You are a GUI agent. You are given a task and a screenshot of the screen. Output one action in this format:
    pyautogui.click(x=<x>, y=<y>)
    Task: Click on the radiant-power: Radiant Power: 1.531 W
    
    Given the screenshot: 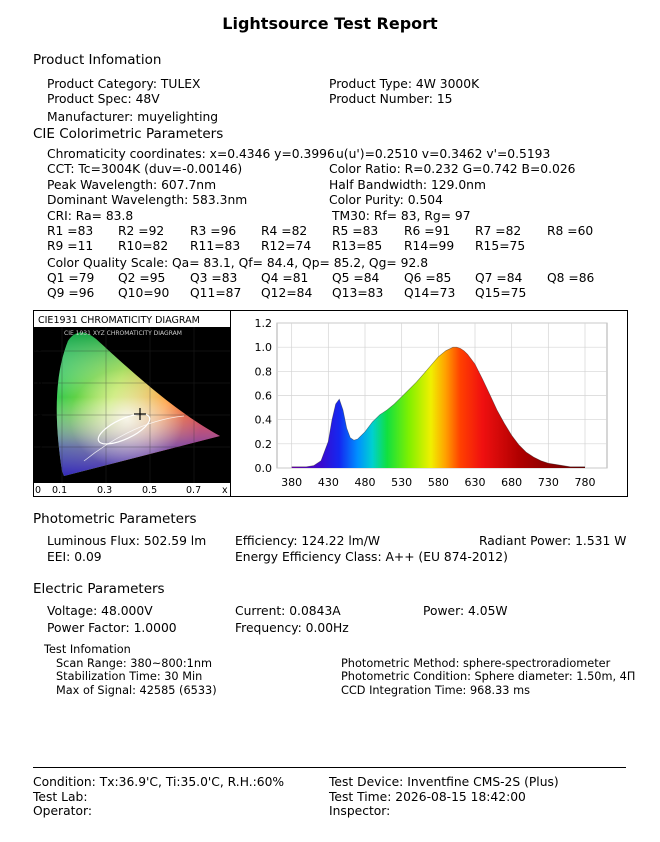 What is the action you would take?
    pyautogui.click(x=553, y=541)
    